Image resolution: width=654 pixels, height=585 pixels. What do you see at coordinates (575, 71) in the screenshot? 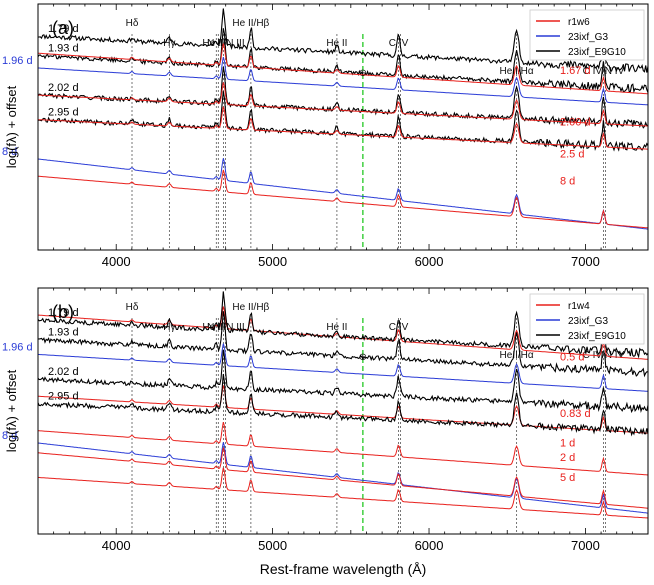
I see `epoch-label: 1.67 d` at bounding box center [575, 71].